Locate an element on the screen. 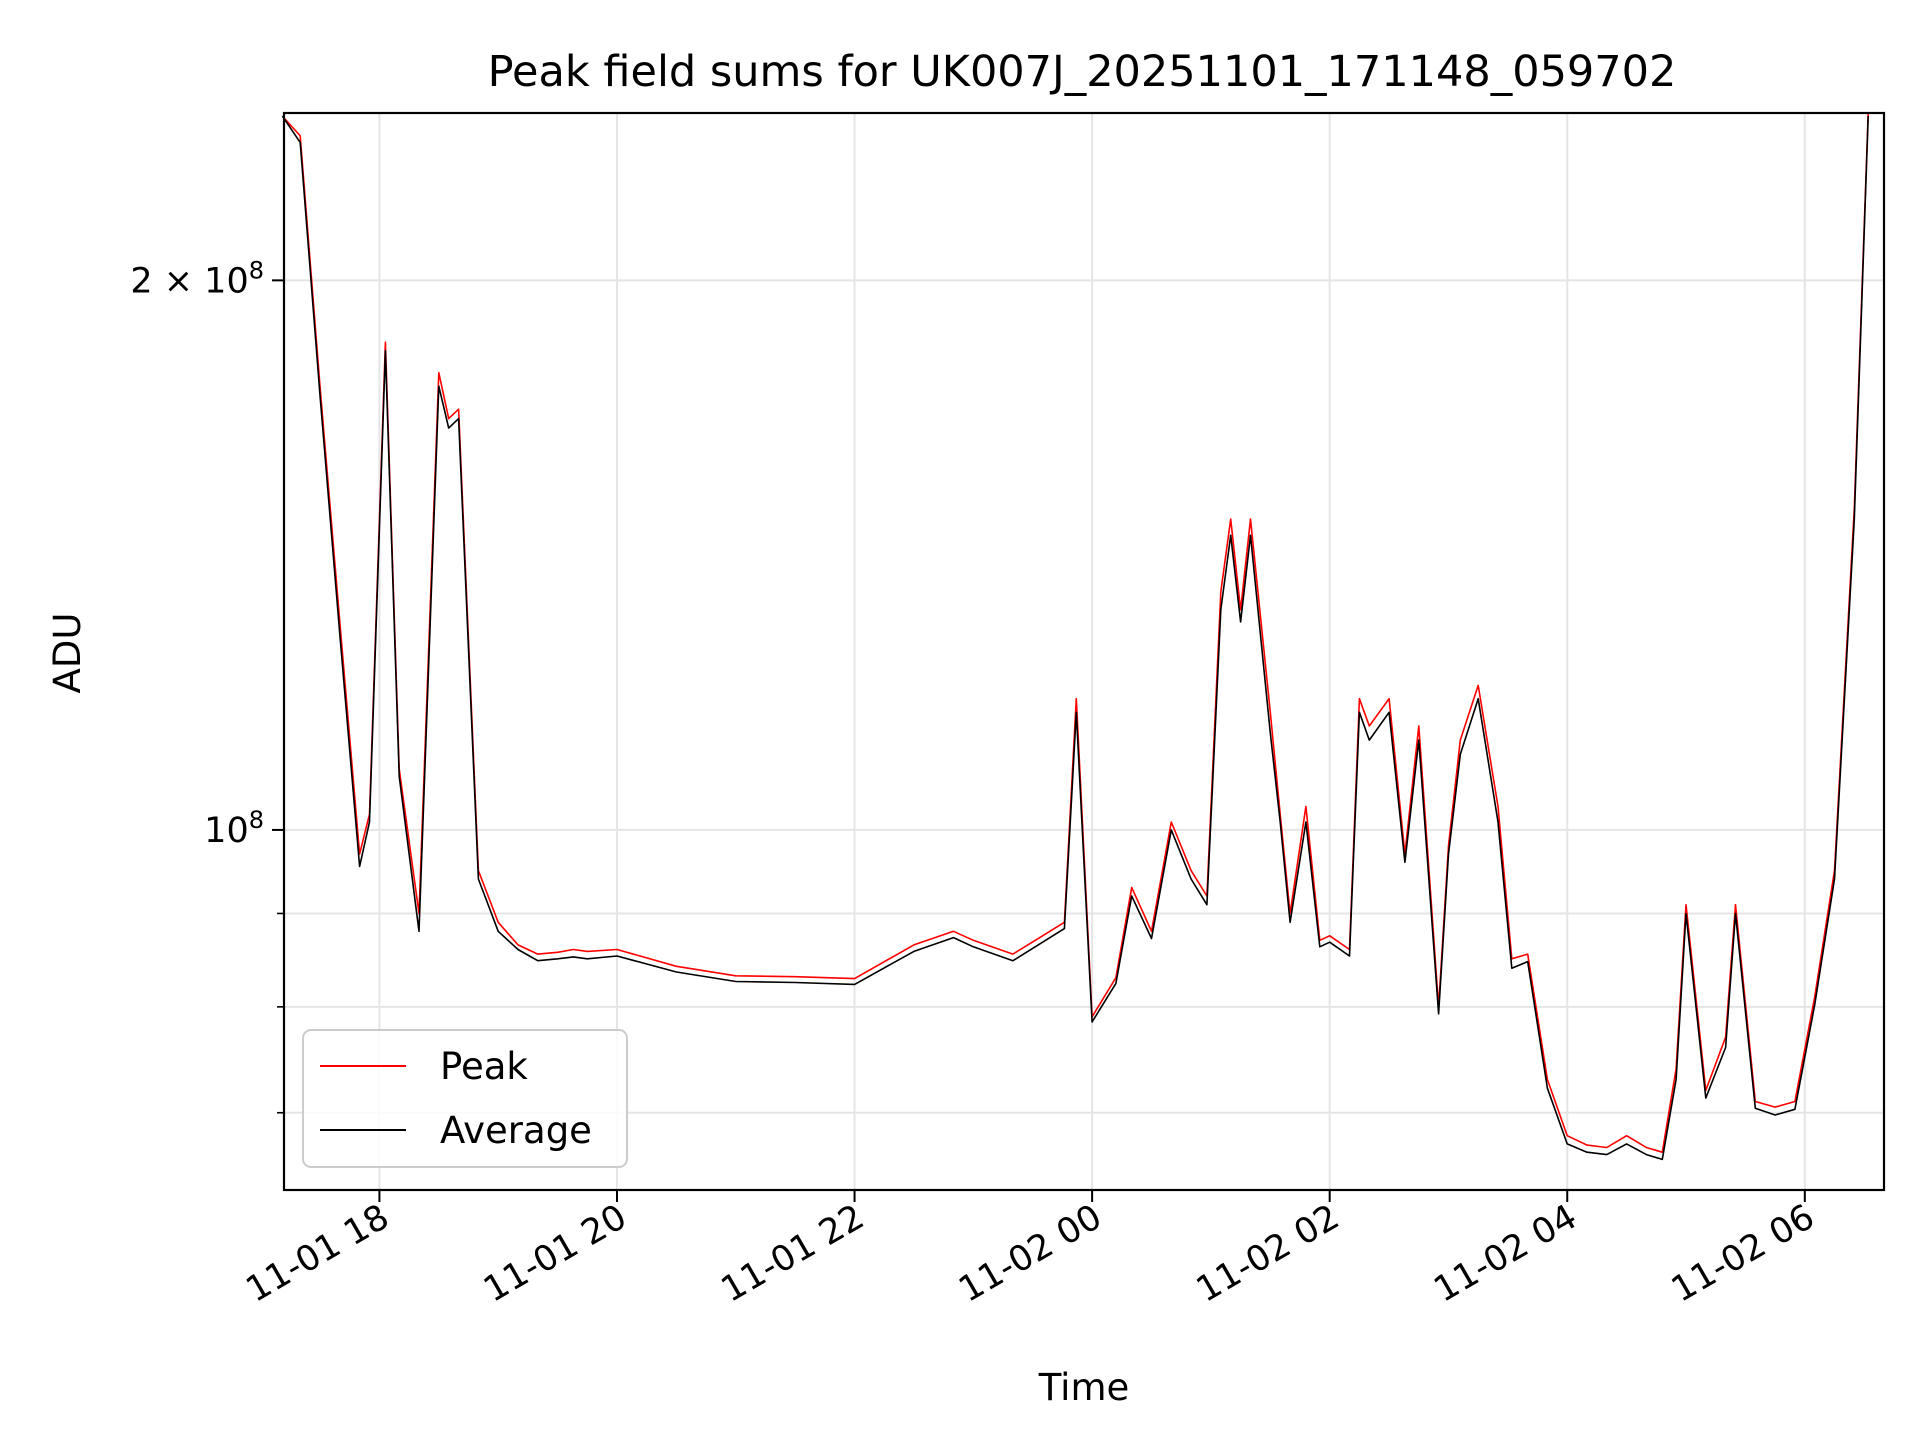 Image resolution: width=1920 pixels, height=1445 pixels. legend-box is located at coordinates (465, 1098).